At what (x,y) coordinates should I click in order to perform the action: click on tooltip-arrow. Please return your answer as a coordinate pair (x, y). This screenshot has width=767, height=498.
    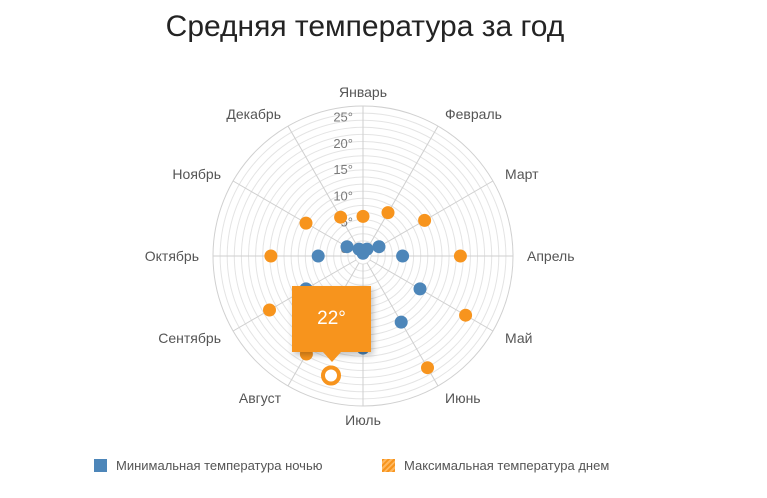
    Looking at the image, I should click on (332, 357).